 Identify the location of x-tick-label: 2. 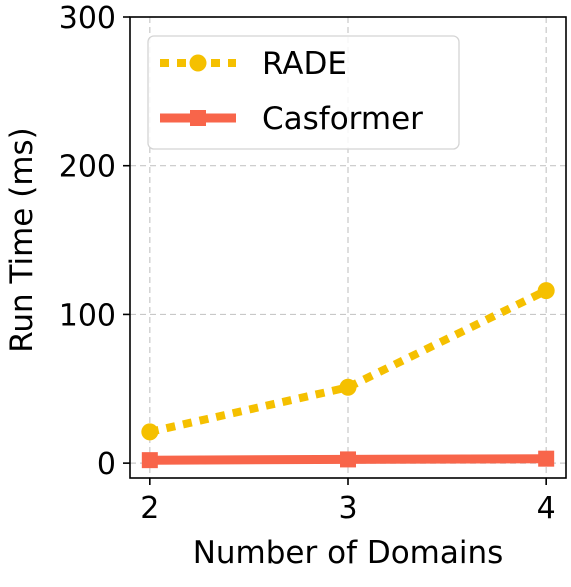
(149, 508).